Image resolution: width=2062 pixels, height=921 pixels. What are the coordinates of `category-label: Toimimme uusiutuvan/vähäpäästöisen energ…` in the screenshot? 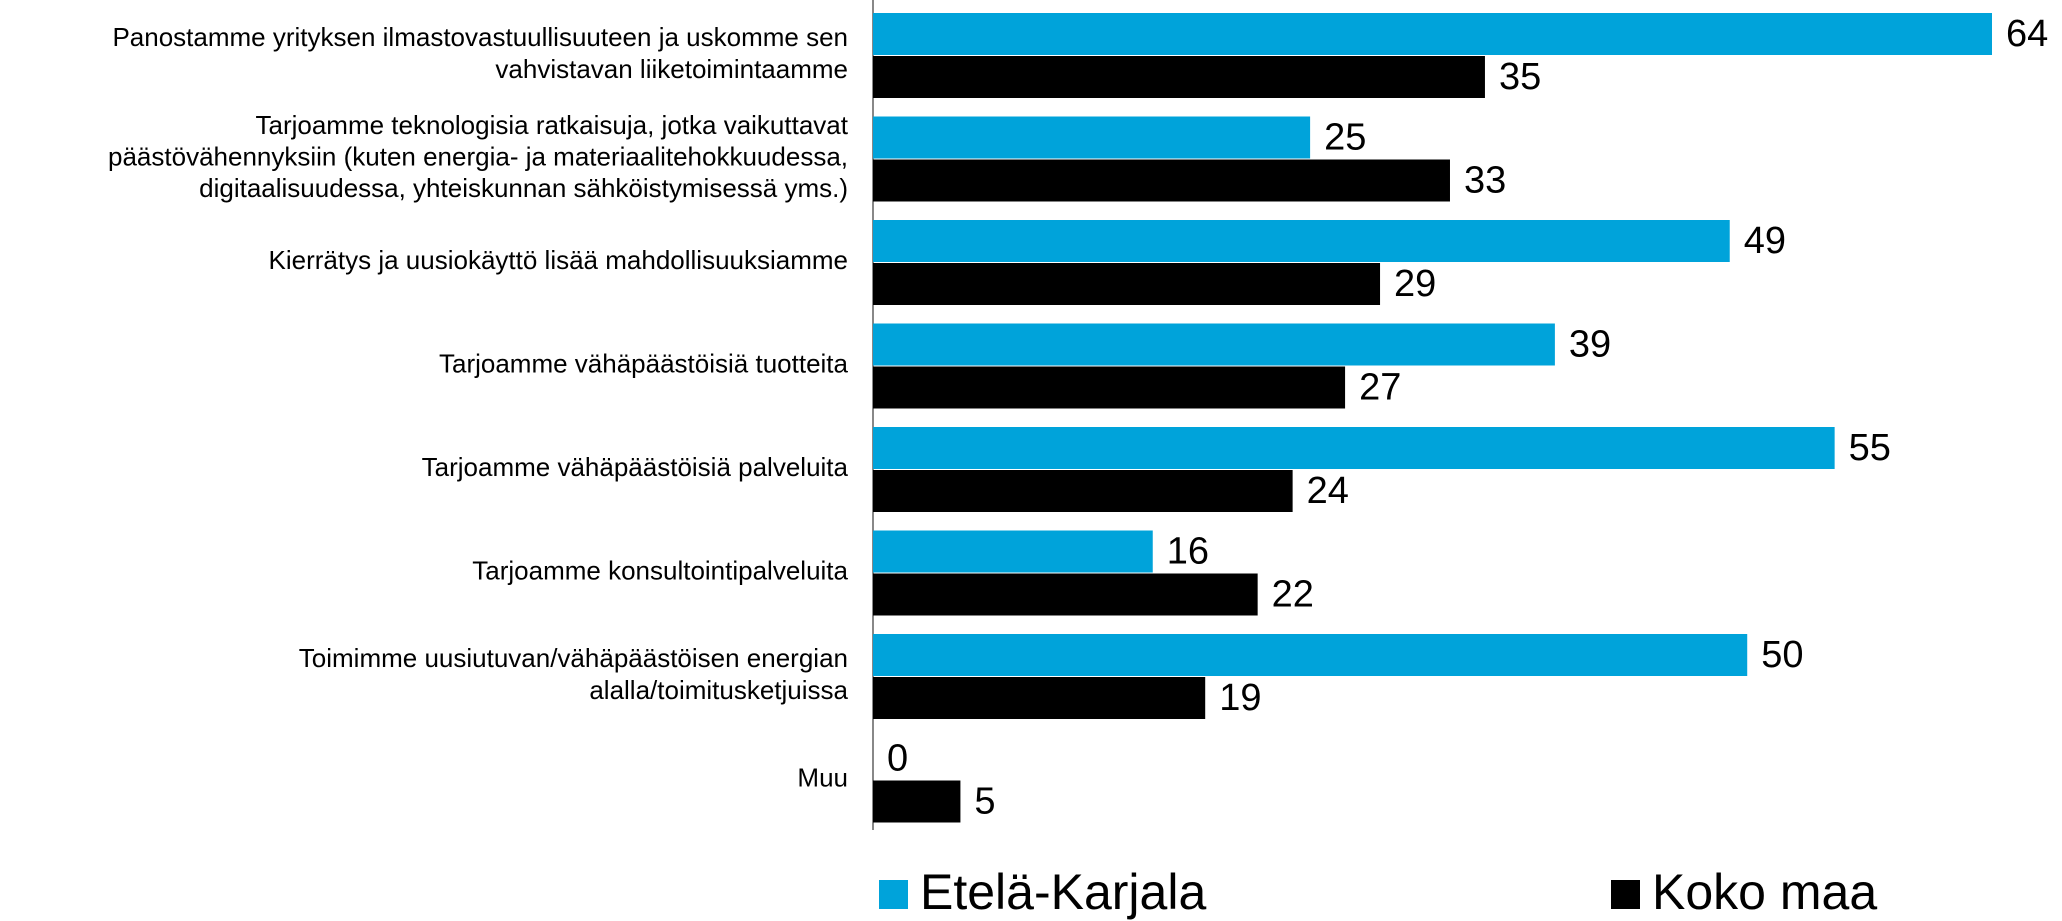 It's located at (574, 674).